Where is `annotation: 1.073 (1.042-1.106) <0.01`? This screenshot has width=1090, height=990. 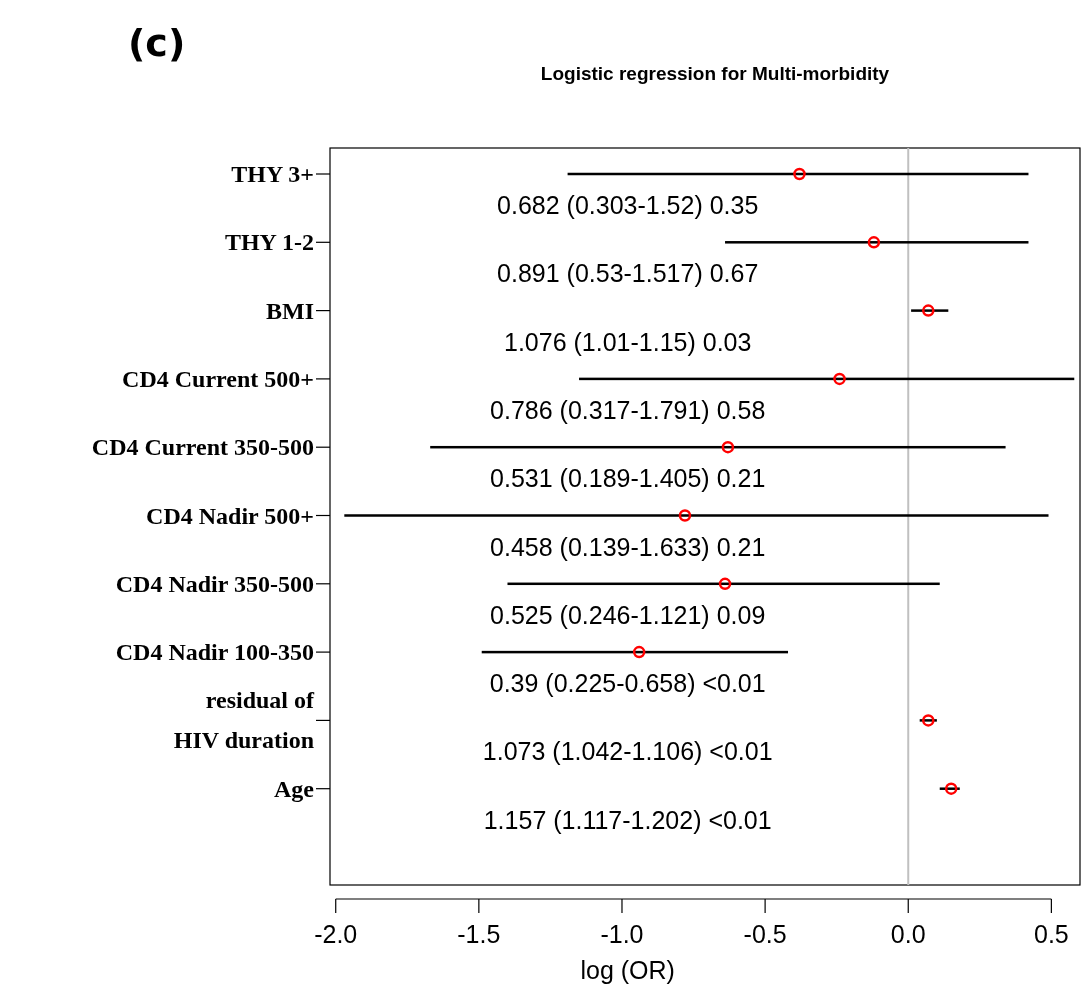
annotation: 1.073 (1.042-1.106) <0.01 is located at coordinates (627, 751).